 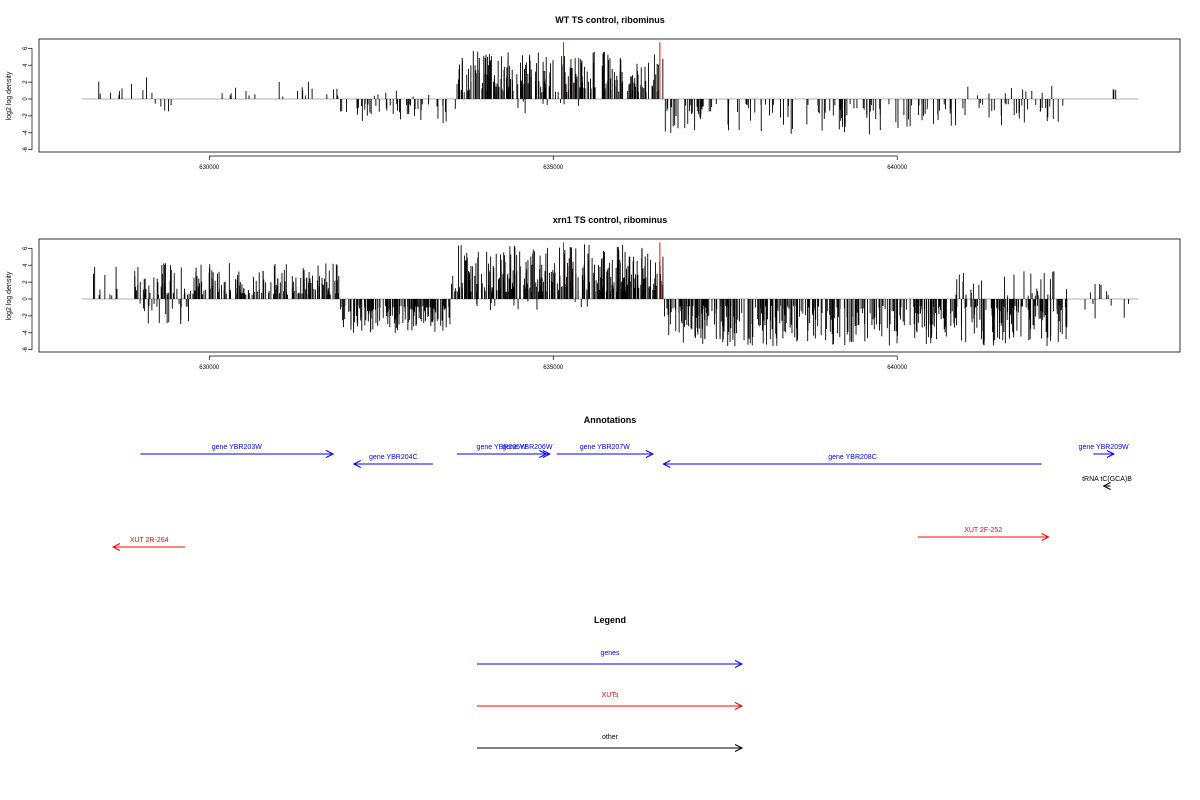 I want to click on xrn1-track-title: xrn1 TS control, ribominus, so click(x=610, y=220).